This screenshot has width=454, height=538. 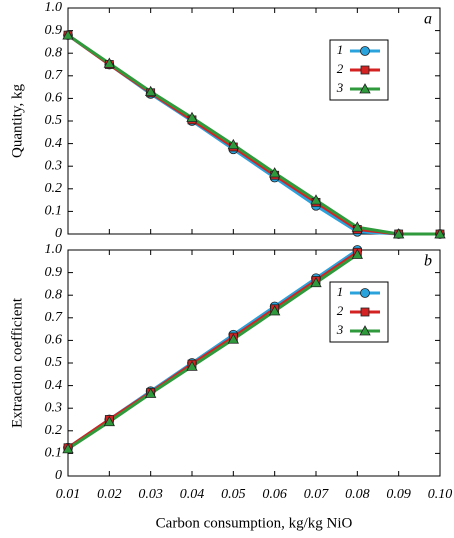 What do you see at coordinates (317, 494) in the screenshot?
I see `x-tick-label: 0.07` at bounding box center [317, 494].